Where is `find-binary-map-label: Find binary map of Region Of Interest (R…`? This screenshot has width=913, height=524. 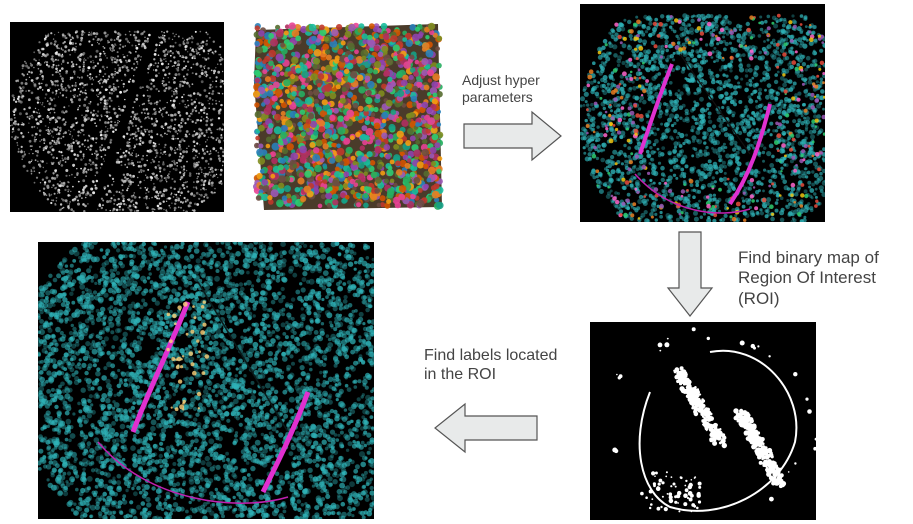
find-binary-map-label: Find binary map of Region Of Interest (R… is located at coordinates (808, 278).